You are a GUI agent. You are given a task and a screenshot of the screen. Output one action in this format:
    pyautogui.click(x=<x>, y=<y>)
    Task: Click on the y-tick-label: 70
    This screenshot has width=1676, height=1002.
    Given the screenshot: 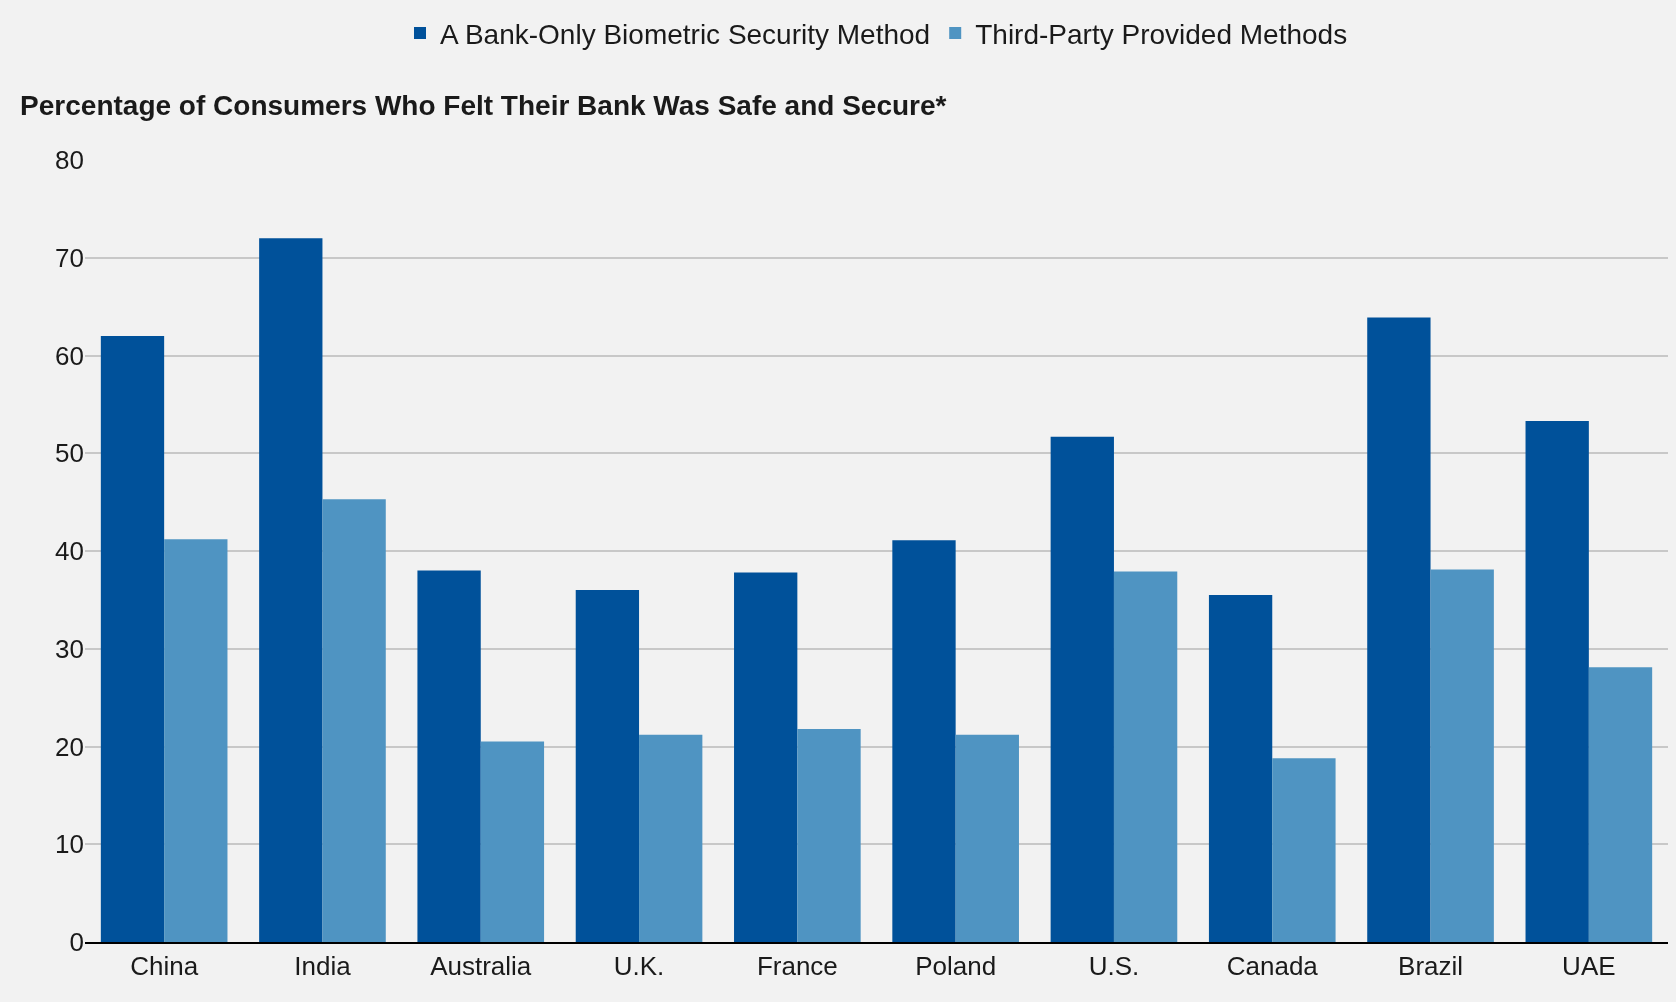 What is the action you would take?
    pyautogui.click(x=69, y=257)
    